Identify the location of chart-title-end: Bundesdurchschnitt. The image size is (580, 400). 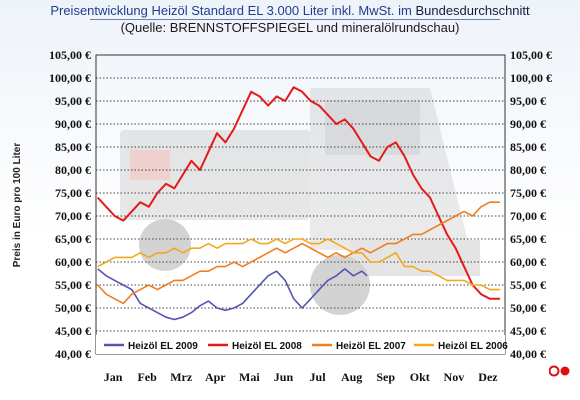
(472, 10).